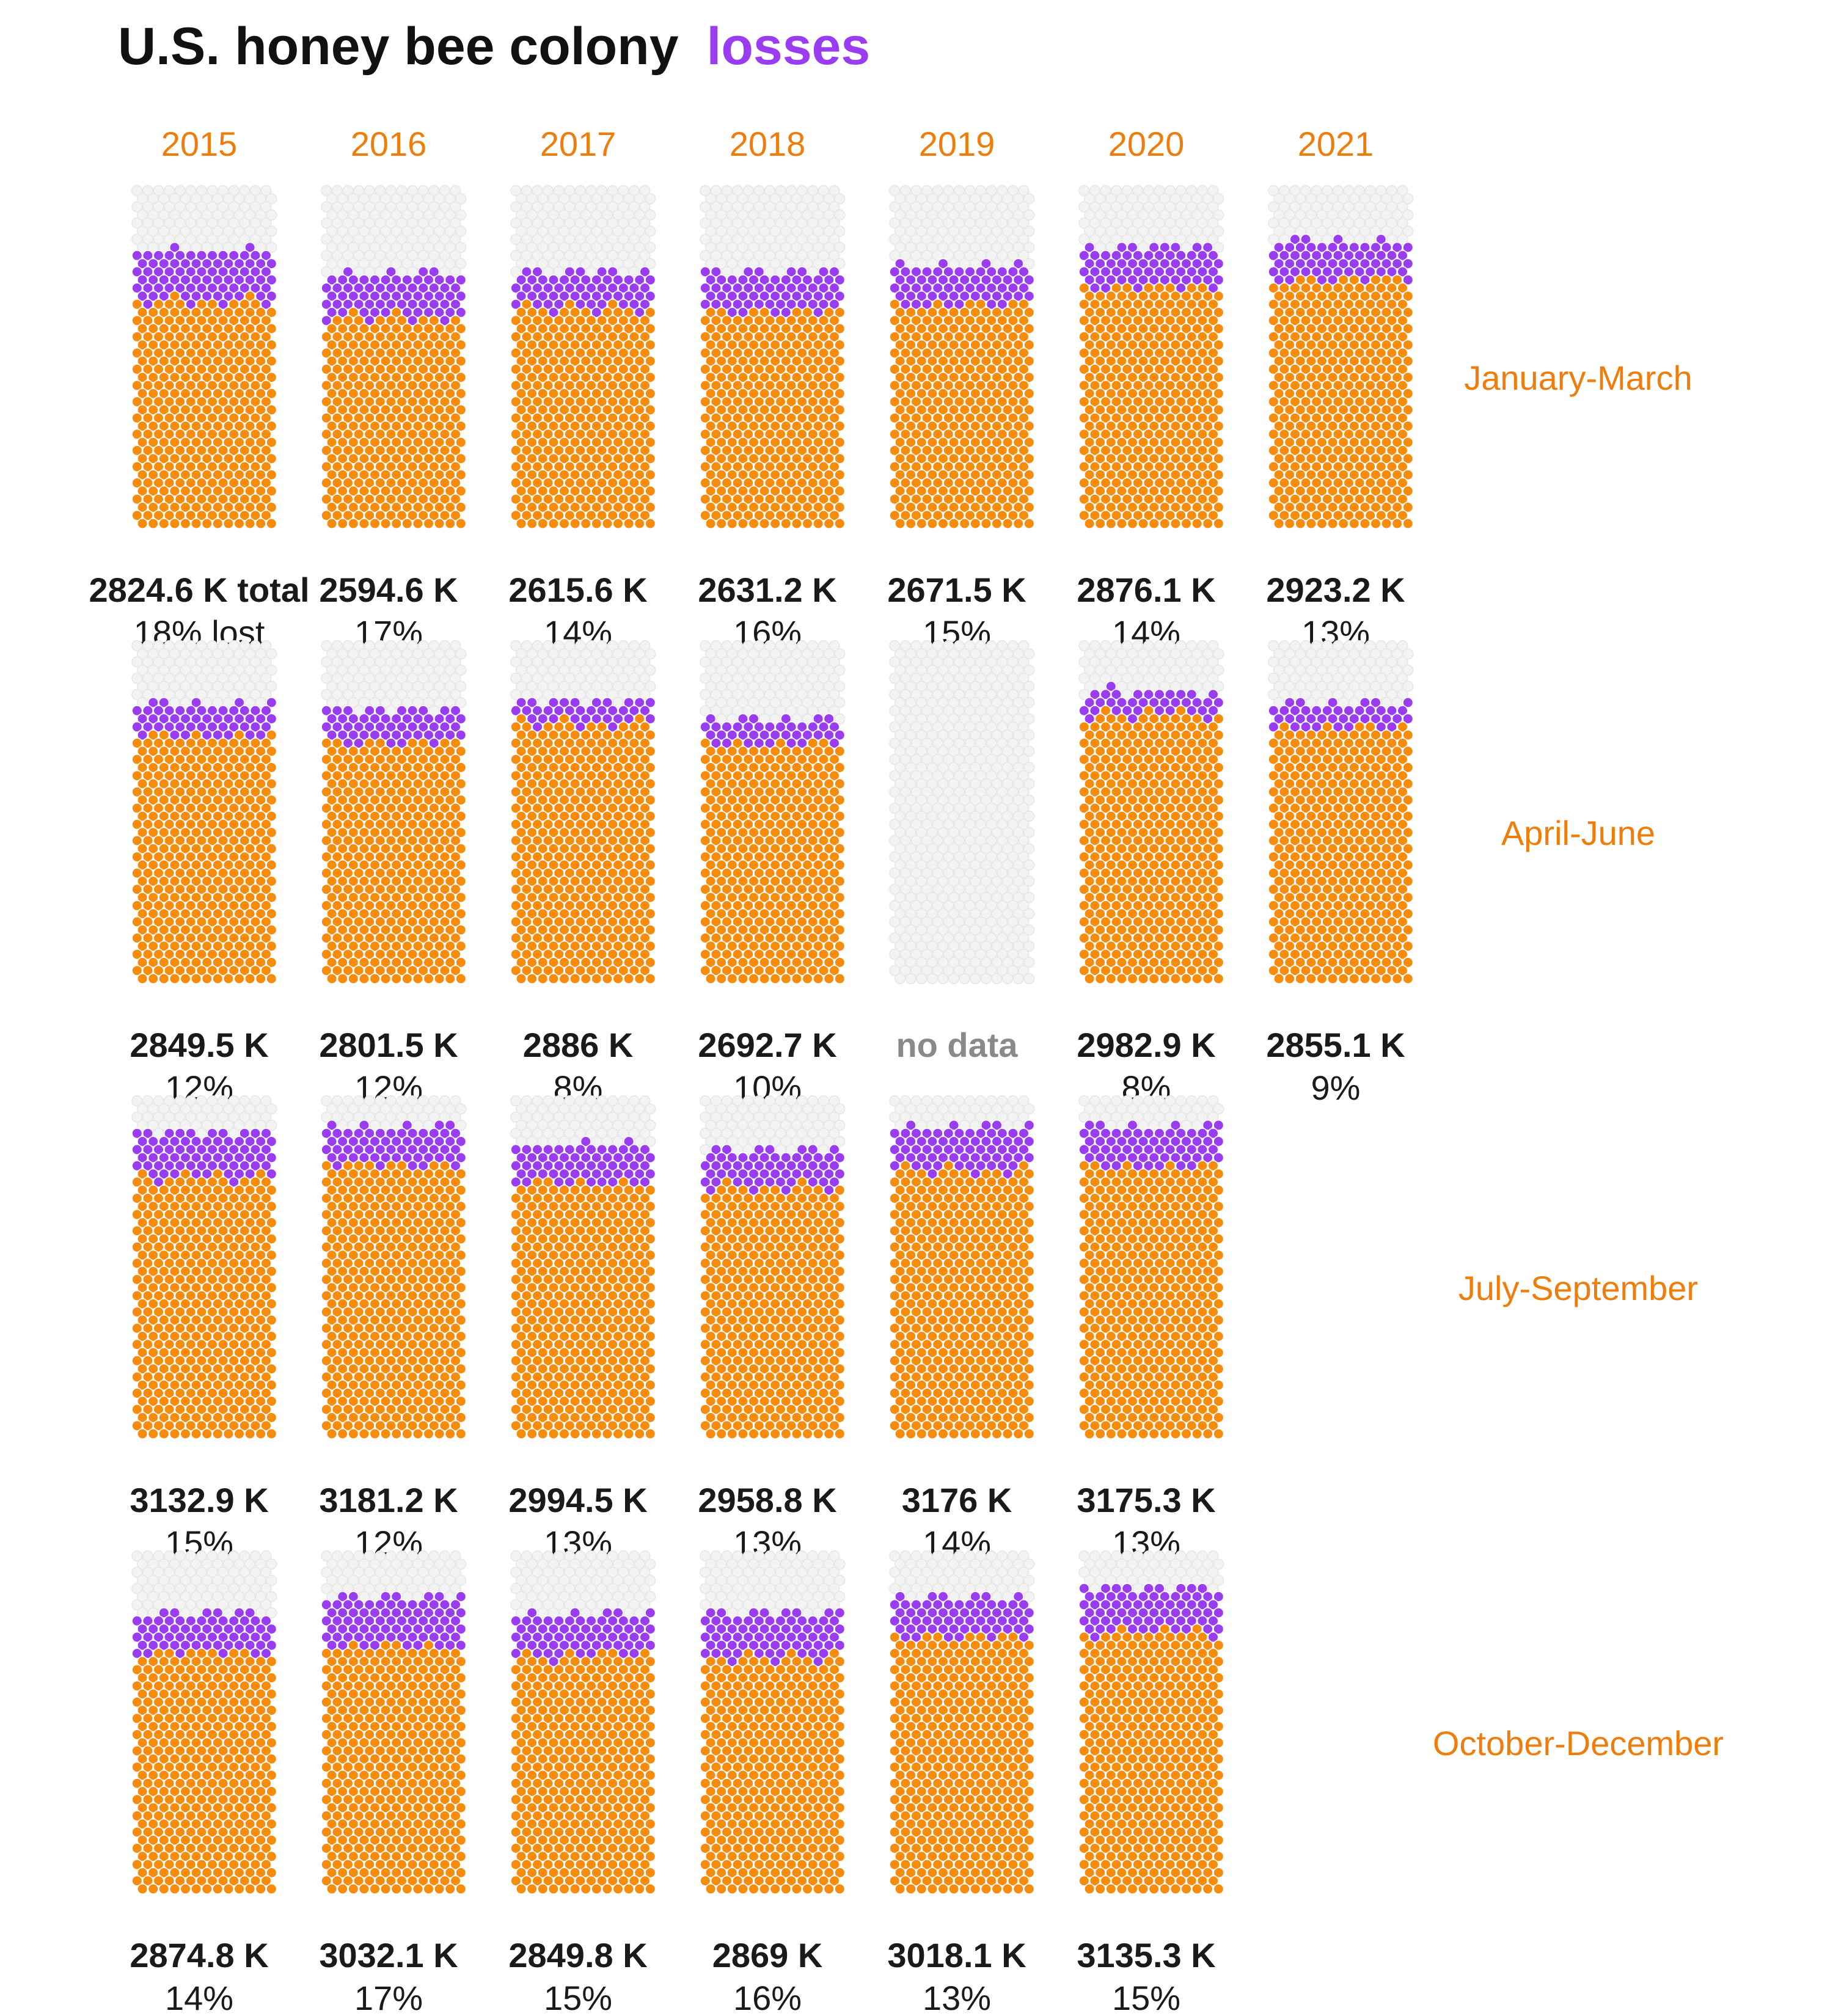 This screenshot has height=2016, width=1833. What do you see at coordinates (1146, 590) in the screenshot?
I see `total-label: 2876.1 K` at bounding box center [1146, 590].